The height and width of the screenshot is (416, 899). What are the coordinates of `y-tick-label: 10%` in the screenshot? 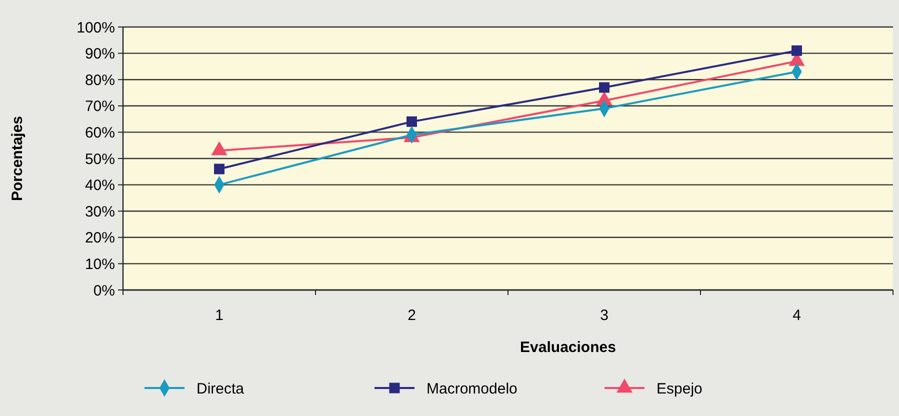 It's located at (99, 264).